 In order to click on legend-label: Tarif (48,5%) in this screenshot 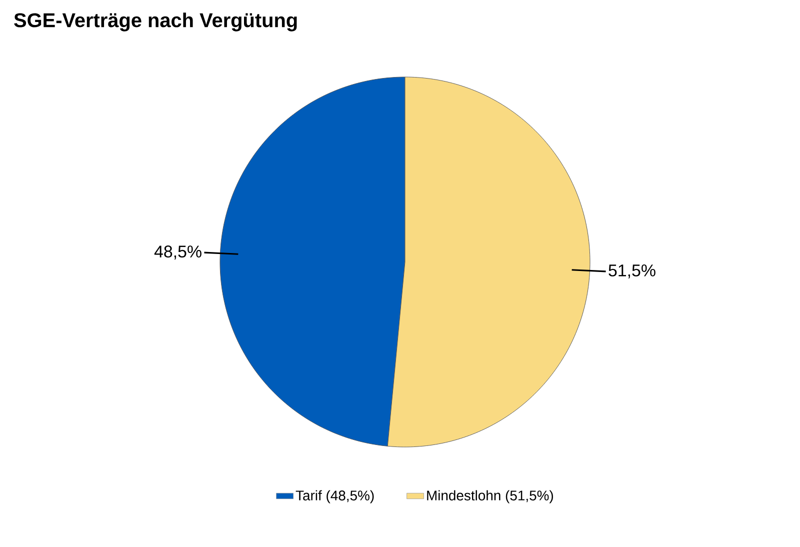, I will do `click(335, 497)`.